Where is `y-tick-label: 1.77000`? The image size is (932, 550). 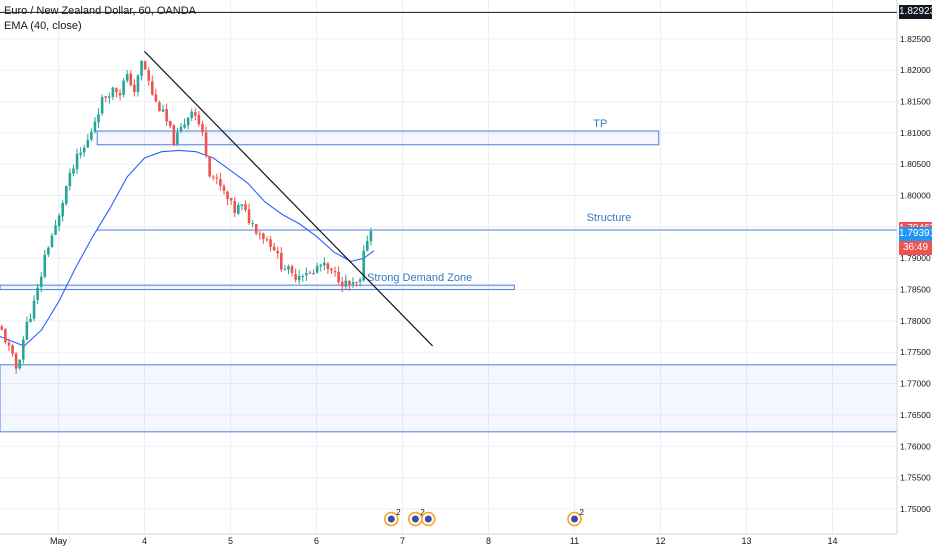 y-tick-label: 1.77000 is located at coordinates (915, 384).